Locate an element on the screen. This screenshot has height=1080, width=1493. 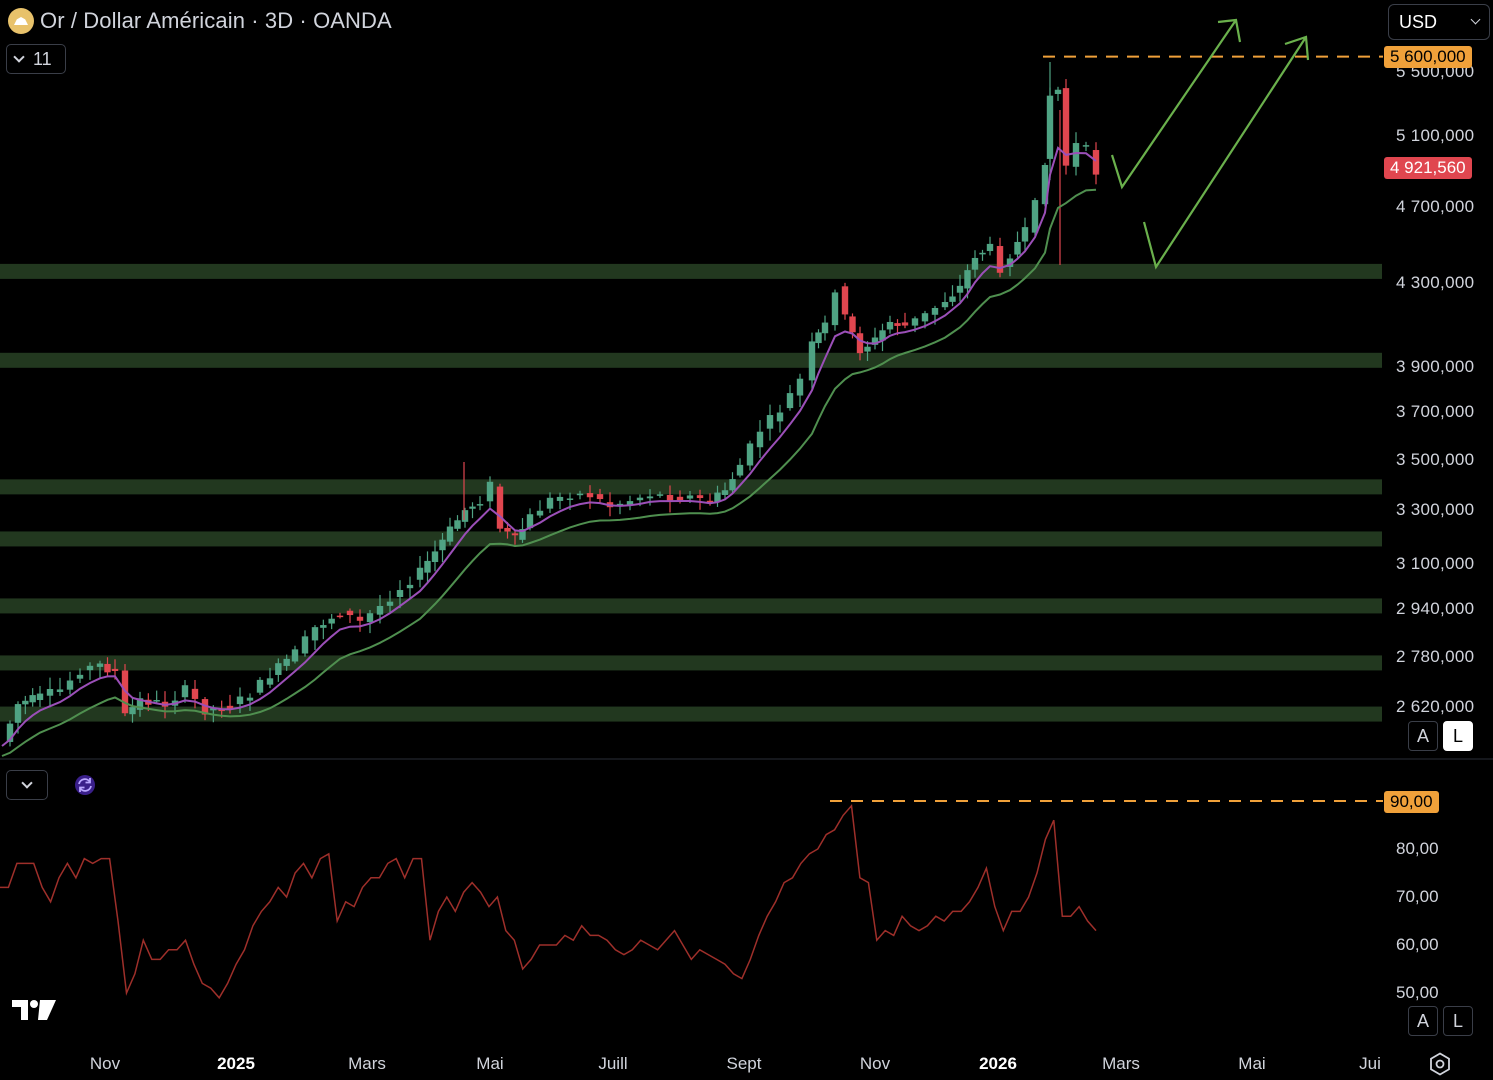
time-axis-label: Mars is located at coordinates (367, 1063).